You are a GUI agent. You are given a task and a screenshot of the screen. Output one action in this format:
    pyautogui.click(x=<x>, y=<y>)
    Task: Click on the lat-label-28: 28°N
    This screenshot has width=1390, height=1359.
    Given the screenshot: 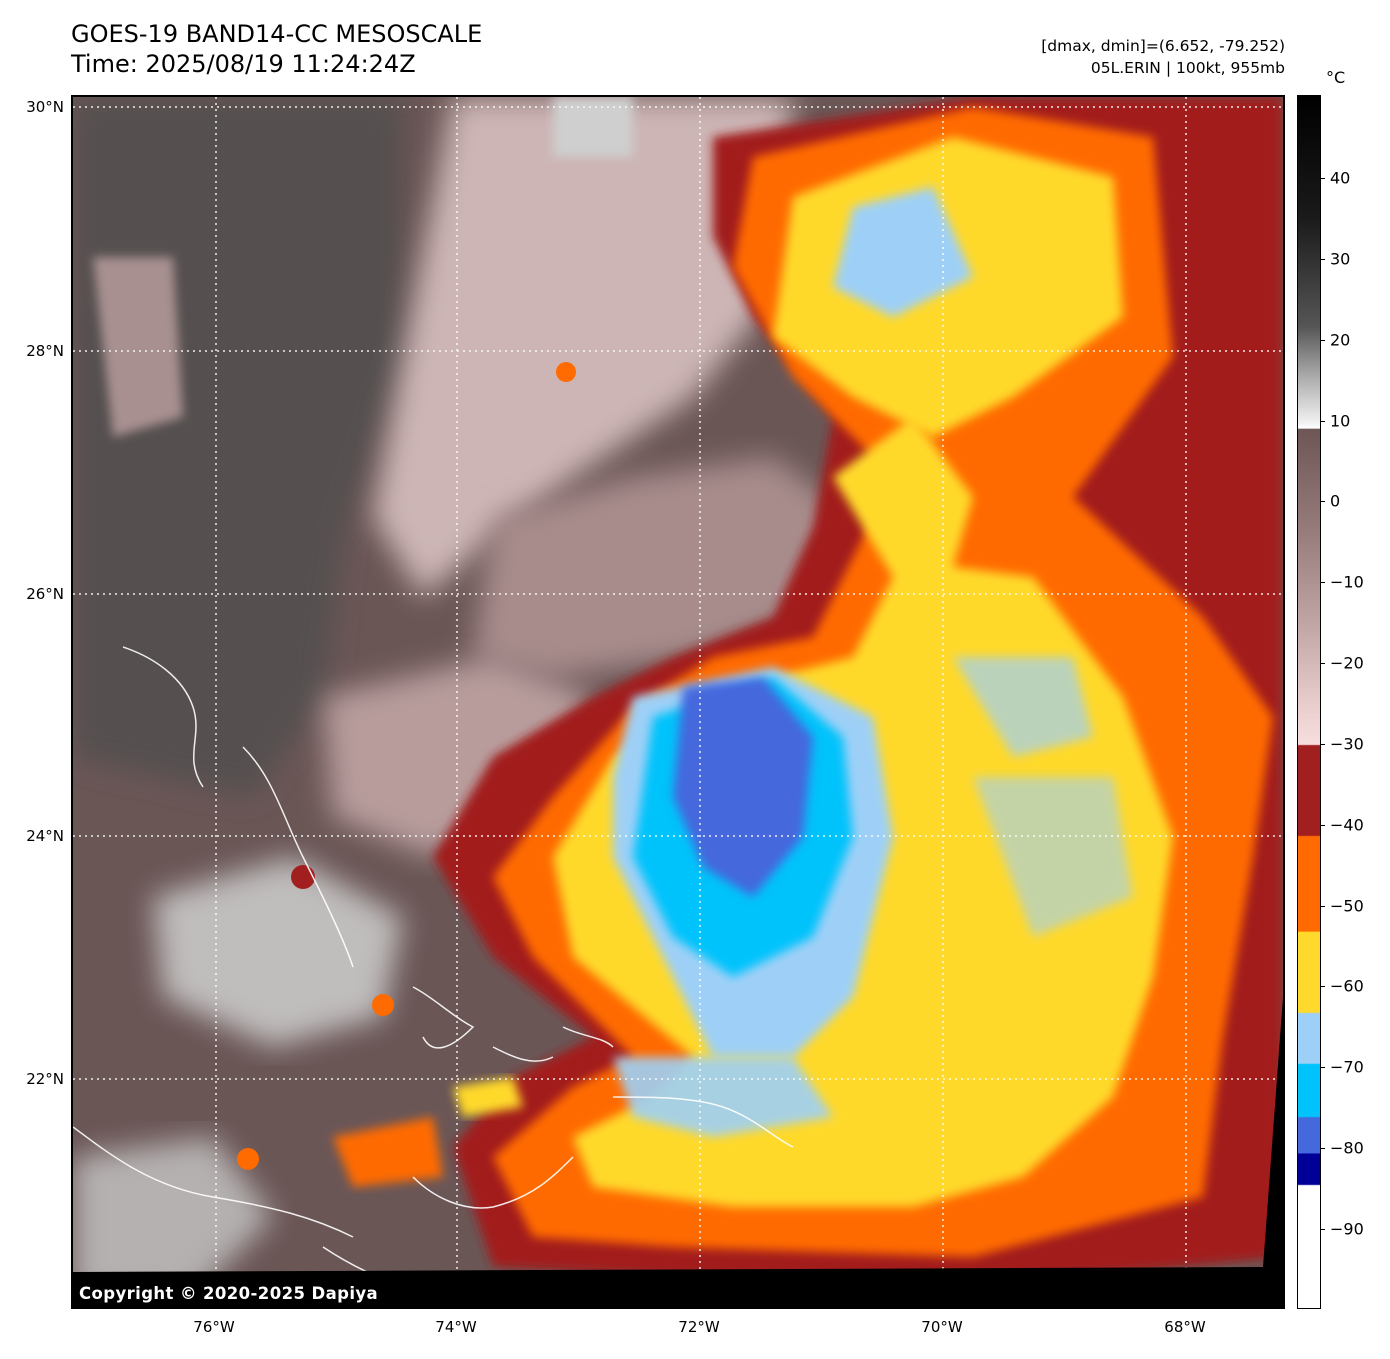 What is the action you would take?
    pyautogui.click(x=45, y=351)
    